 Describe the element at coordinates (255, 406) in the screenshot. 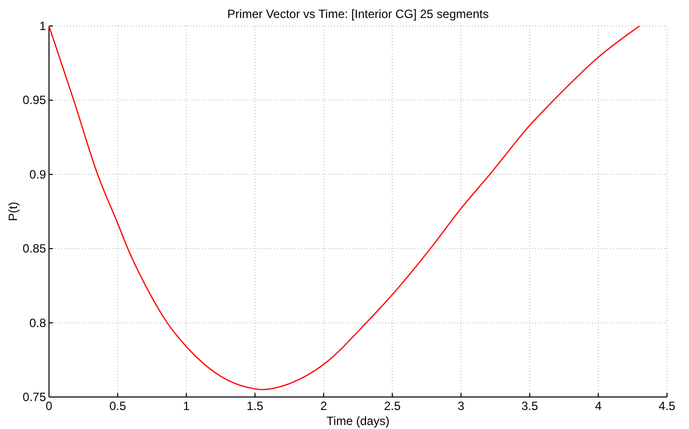

I see `x-tick-label: 1.5` at that location.